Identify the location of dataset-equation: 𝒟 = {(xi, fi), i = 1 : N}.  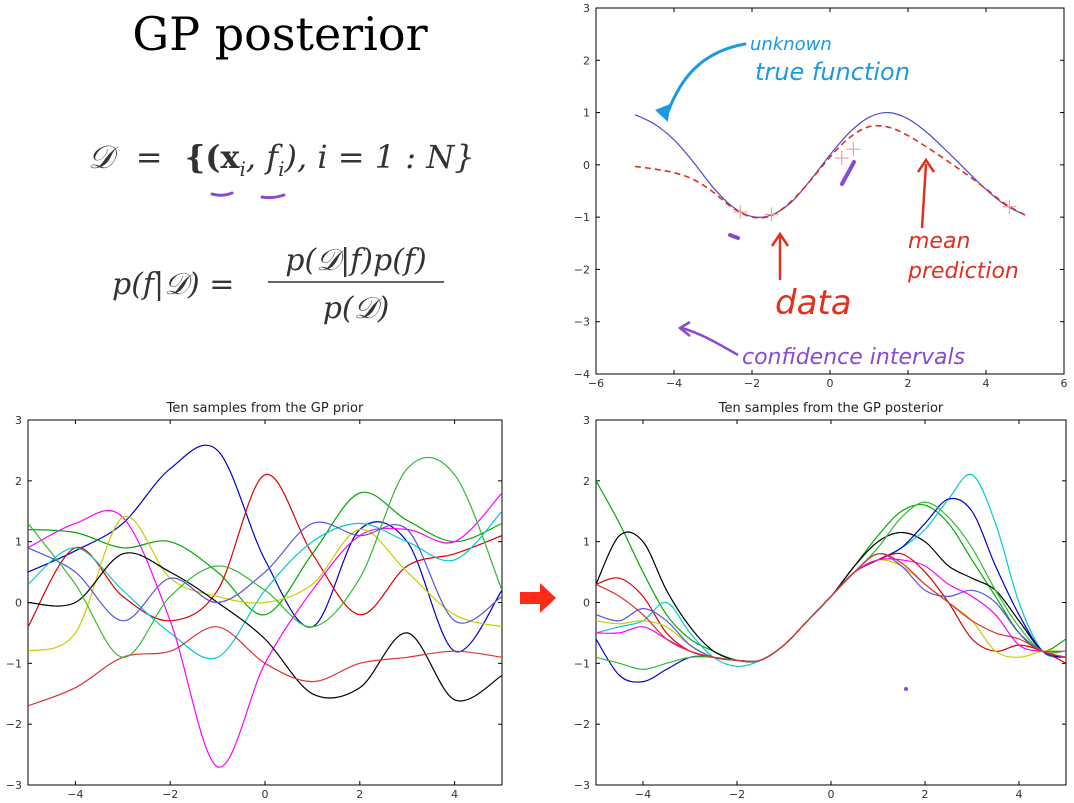
(281, 169).